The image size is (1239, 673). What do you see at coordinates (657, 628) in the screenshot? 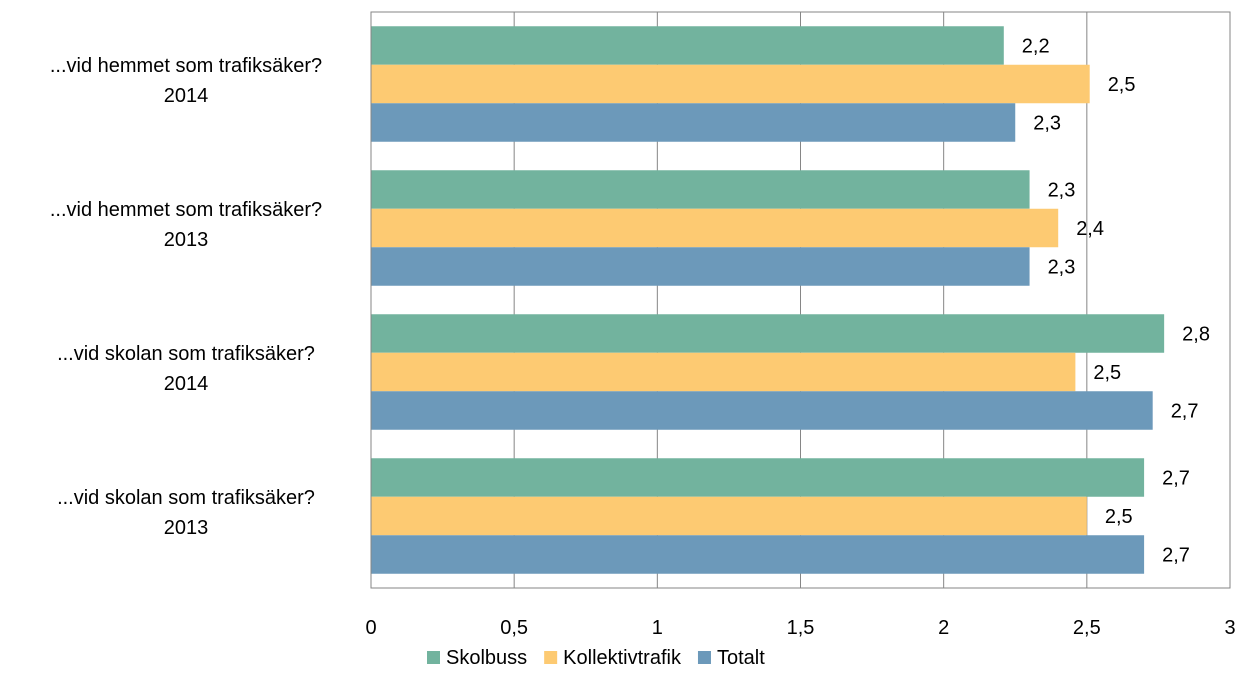
I see `x-tick-label: 1` at bounding box center [657, 628].